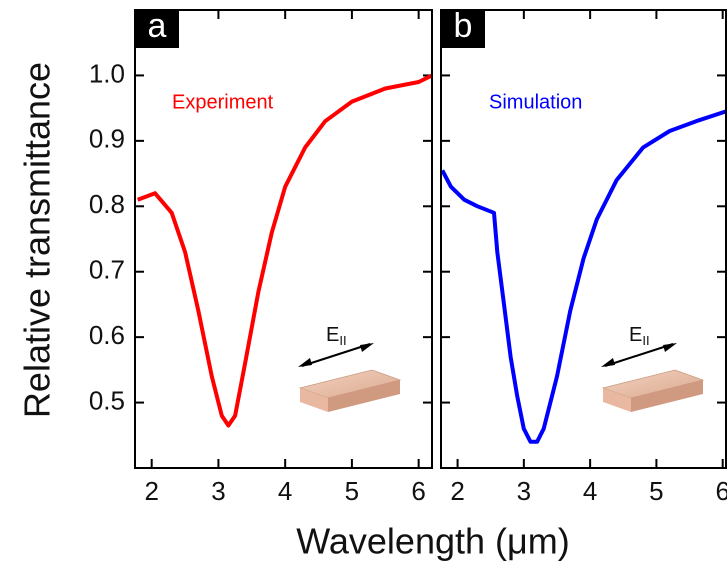 The width and height of the screenshot is (727, 566). What do you see at coordinates (107, 73) in the screenshot?
I see `y-tick-label: 1.0` at bounding box center [107, 73].